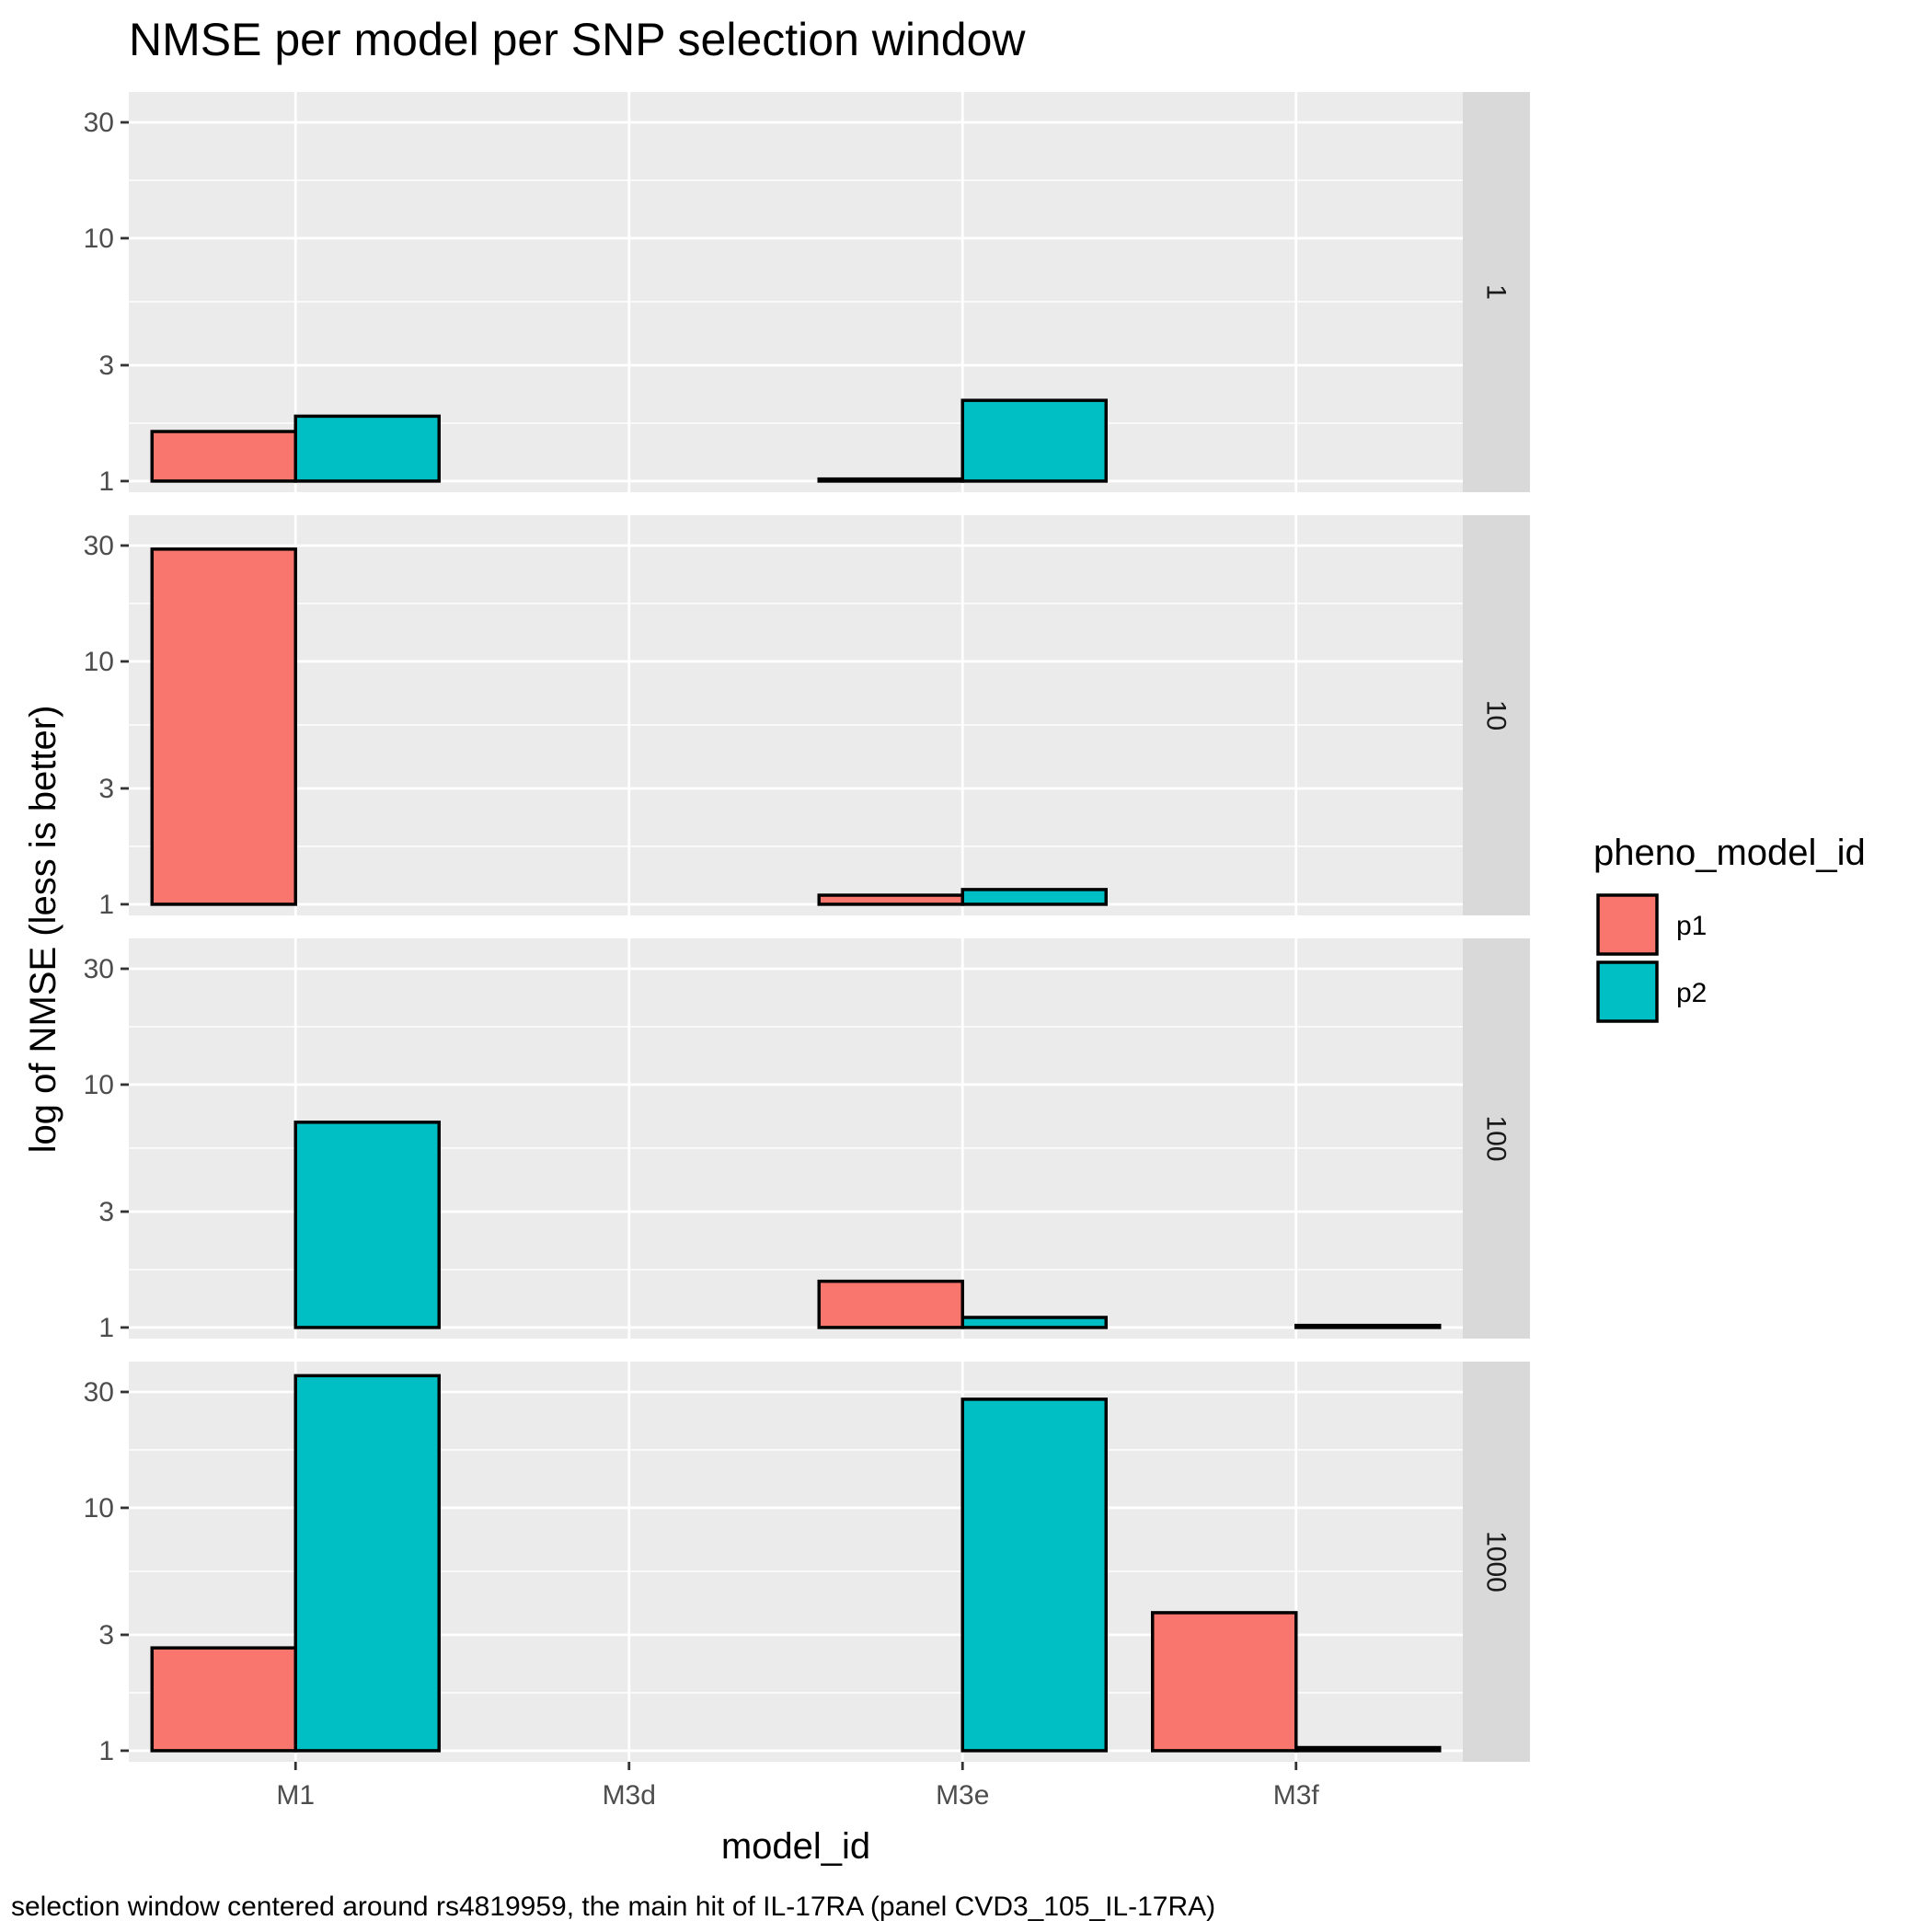 Image resolution: width=1932 pixels, height=1932 pixels. Describe the element at coordinates (1627, 924) in the screenshot. I see `legend-key-p1` at that location.